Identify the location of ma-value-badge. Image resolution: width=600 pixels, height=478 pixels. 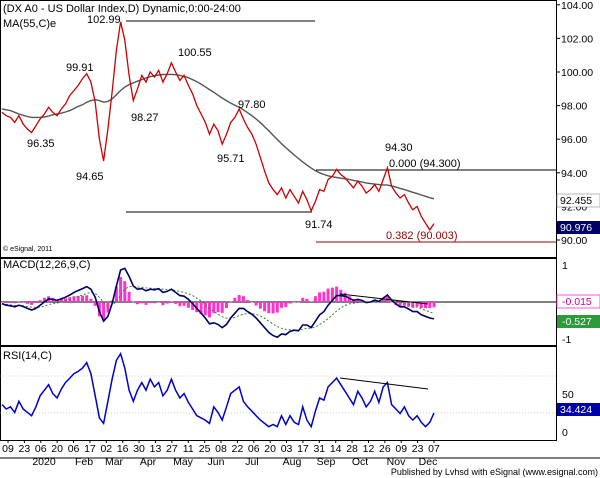
(578, 200).